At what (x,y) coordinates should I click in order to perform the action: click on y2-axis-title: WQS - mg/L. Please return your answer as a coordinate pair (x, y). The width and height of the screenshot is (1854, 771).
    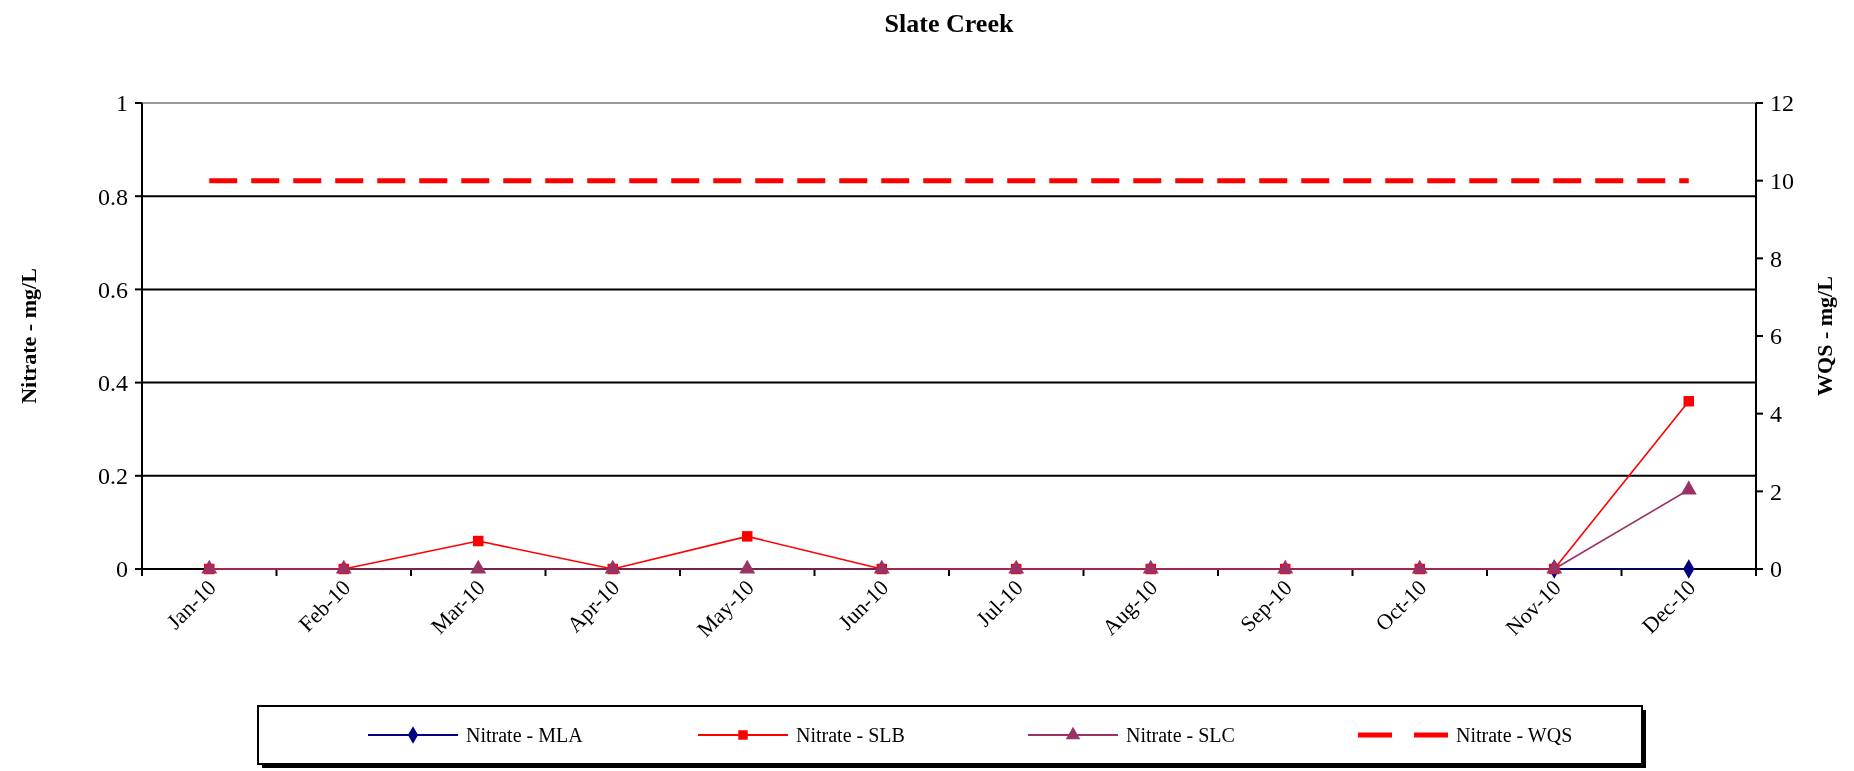
    Looking at the image, I should click on (1824, 336).